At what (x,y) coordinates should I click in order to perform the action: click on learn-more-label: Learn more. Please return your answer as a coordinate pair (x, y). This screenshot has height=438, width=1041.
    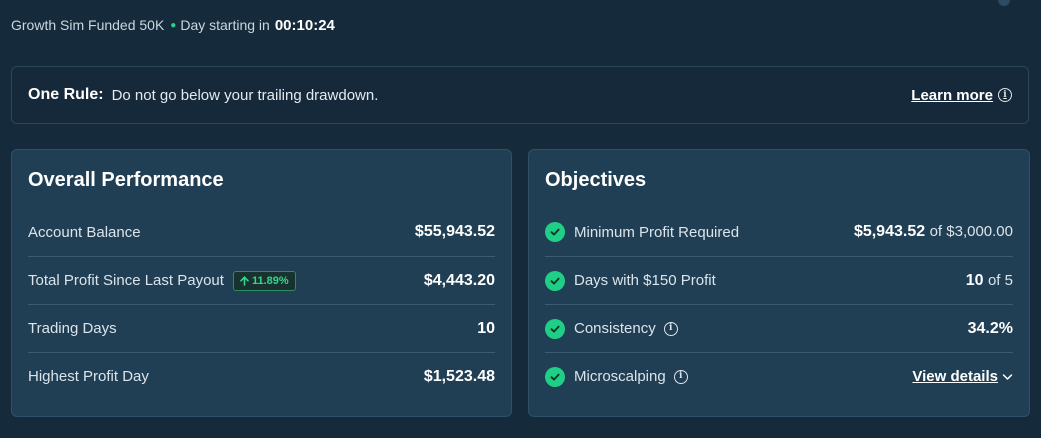
    Looking at the image, I should click on (952, 95).